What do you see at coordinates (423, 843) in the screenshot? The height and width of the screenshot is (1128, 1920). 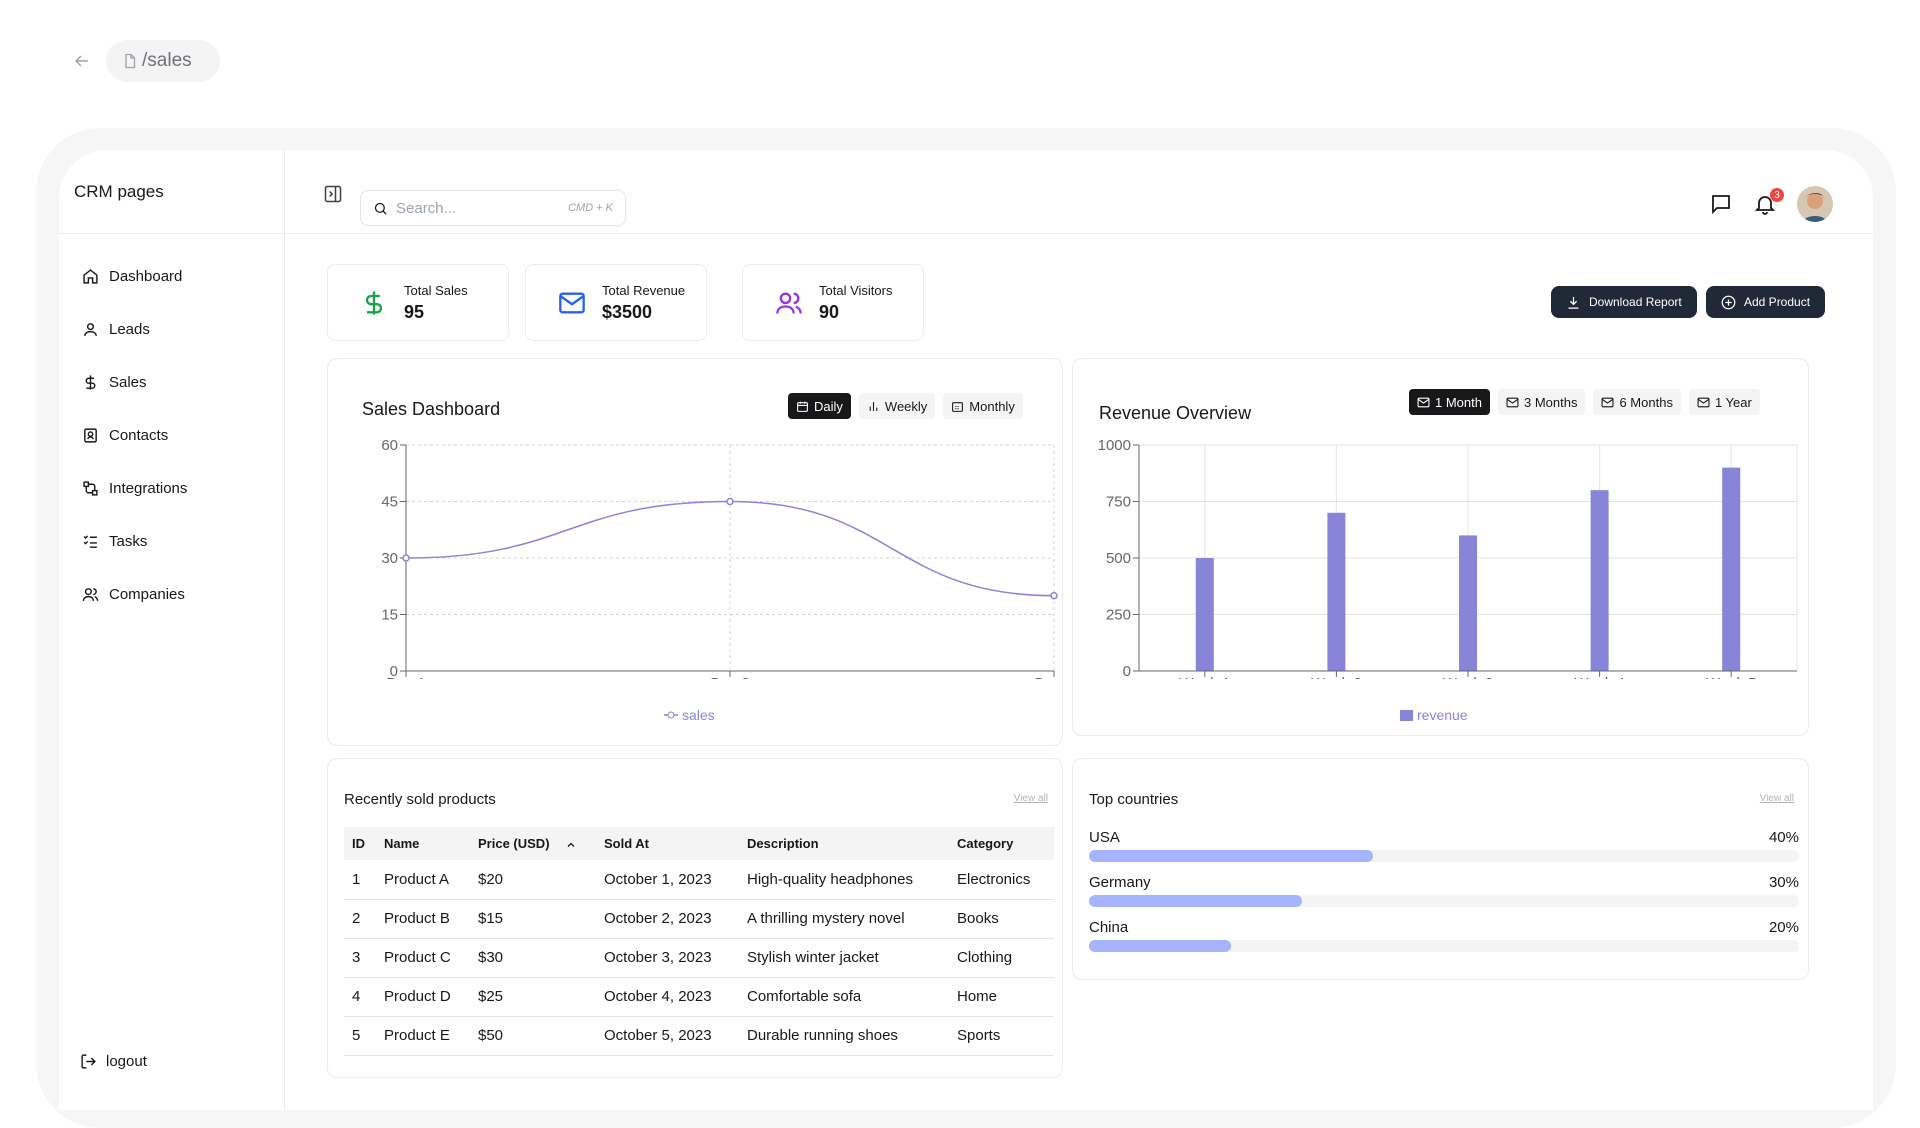 I see `column-header-name: Name` at bounding box center [423, 843].